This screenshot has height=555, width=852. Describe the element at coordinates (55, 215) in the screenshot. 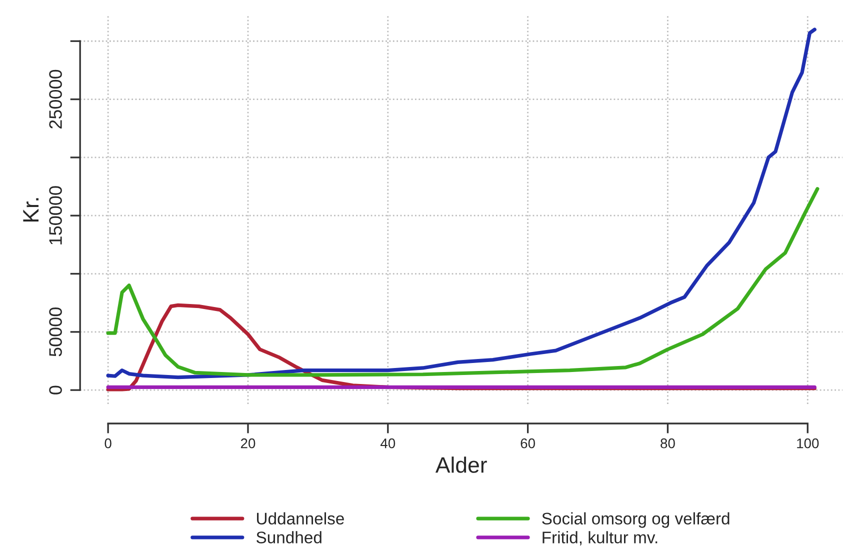

I see `y-tick-label: 150000` at that location.